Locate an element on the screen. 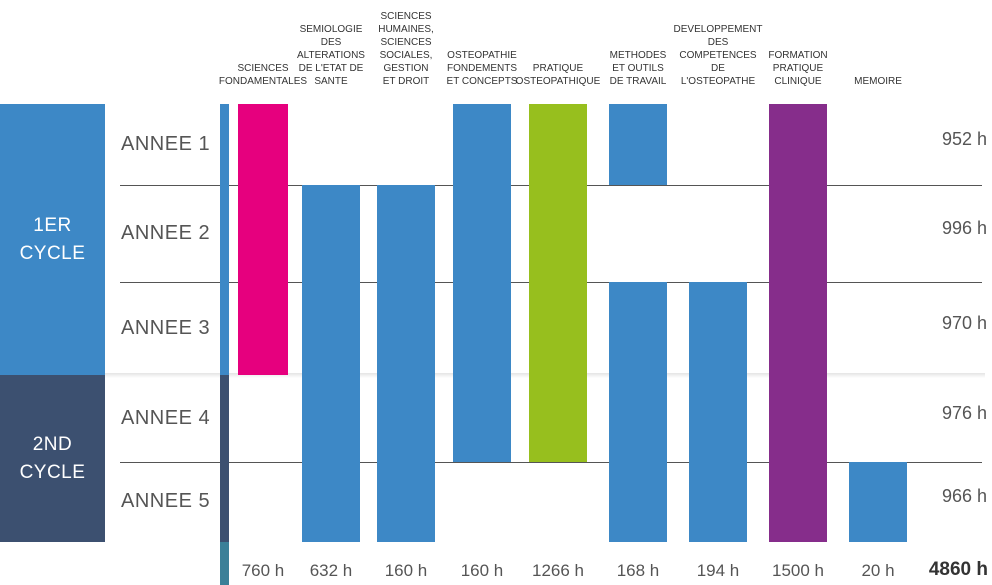 The image size is (992, 585). column-total: 760 h is located at coordinates (263, 570).